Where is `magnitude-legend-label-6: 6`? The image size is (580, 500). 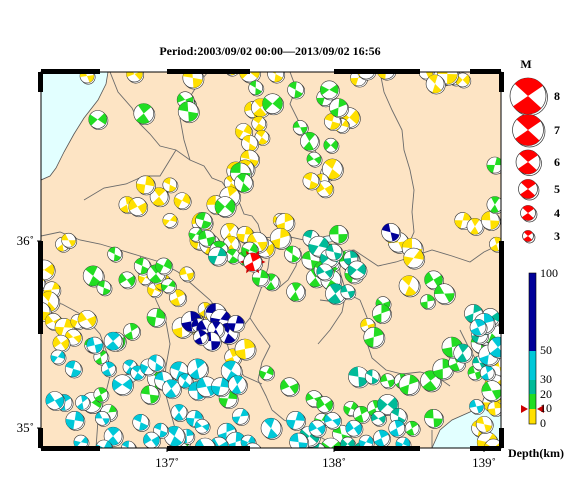 magnitude-legend-label-6: 6 is located at coordinates (557, 162).